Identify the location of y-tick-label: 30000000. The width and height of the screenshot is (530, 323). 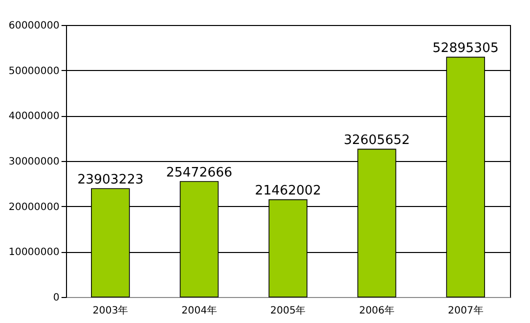
(34, 162).